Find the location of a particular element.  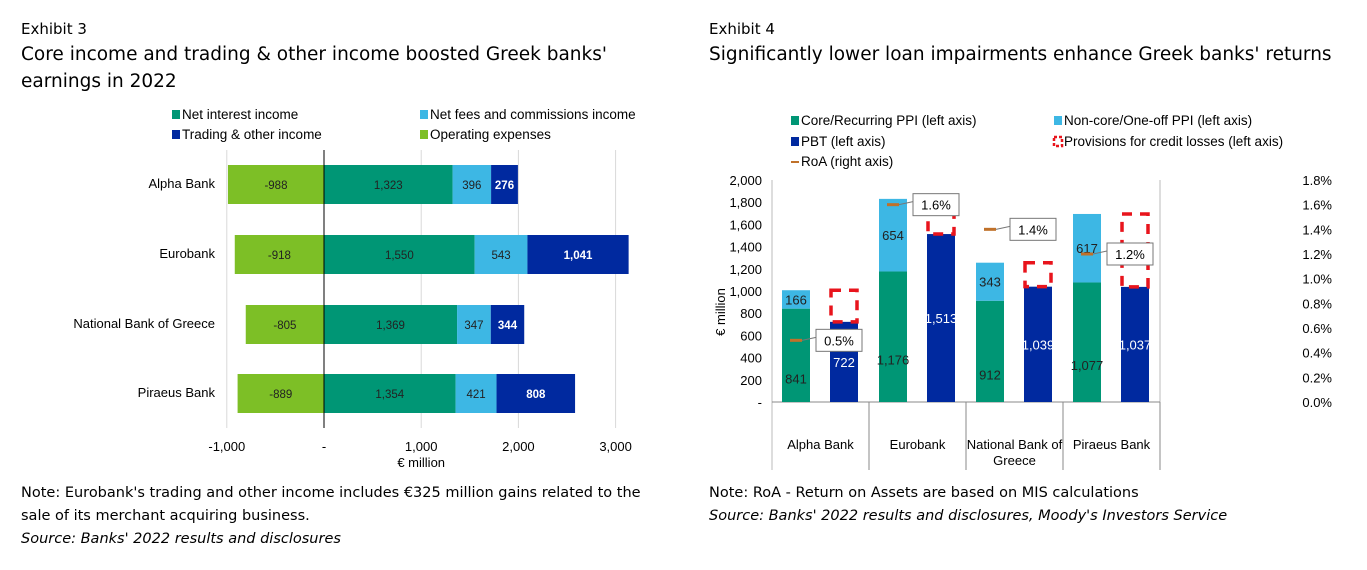

data-label: 1,550 is located at coordinates (399, 256).